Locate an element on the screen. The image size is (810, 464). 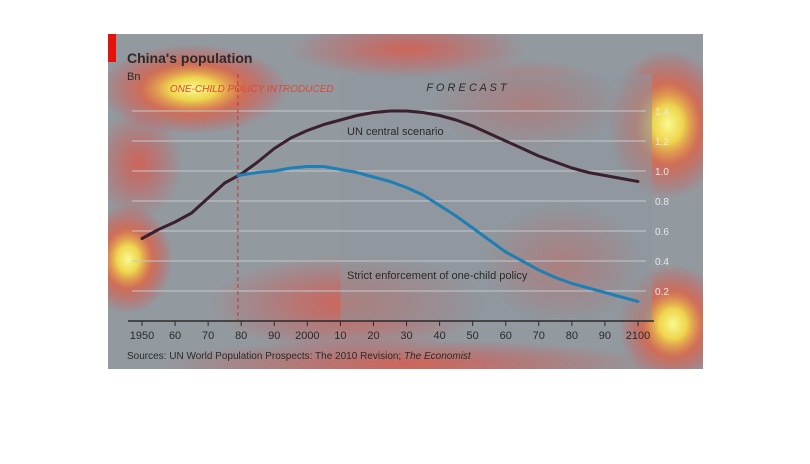
forecast-label: F O R E C A S T is located at coordinates (467, 88).